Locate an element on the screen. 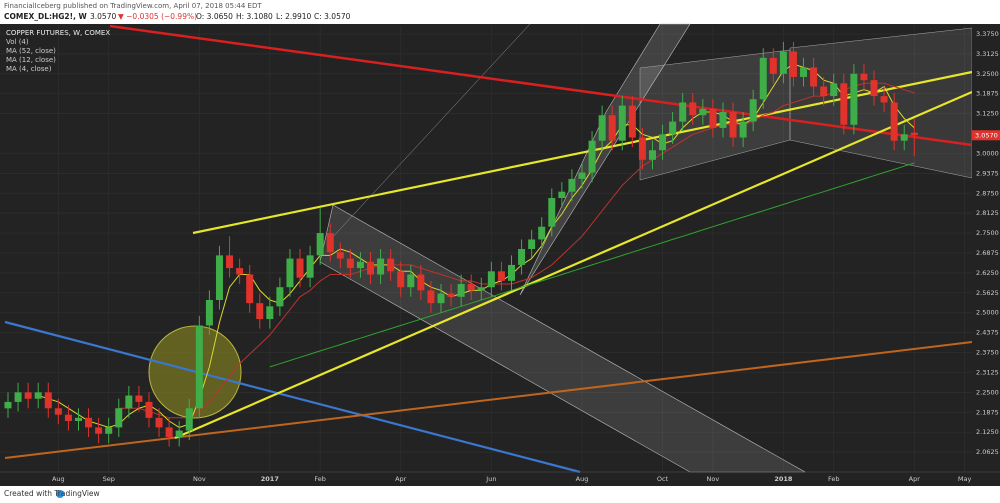 The image size is (1000, 503). y-tick-label: 3.3750 is located at coordinates (987, 34).